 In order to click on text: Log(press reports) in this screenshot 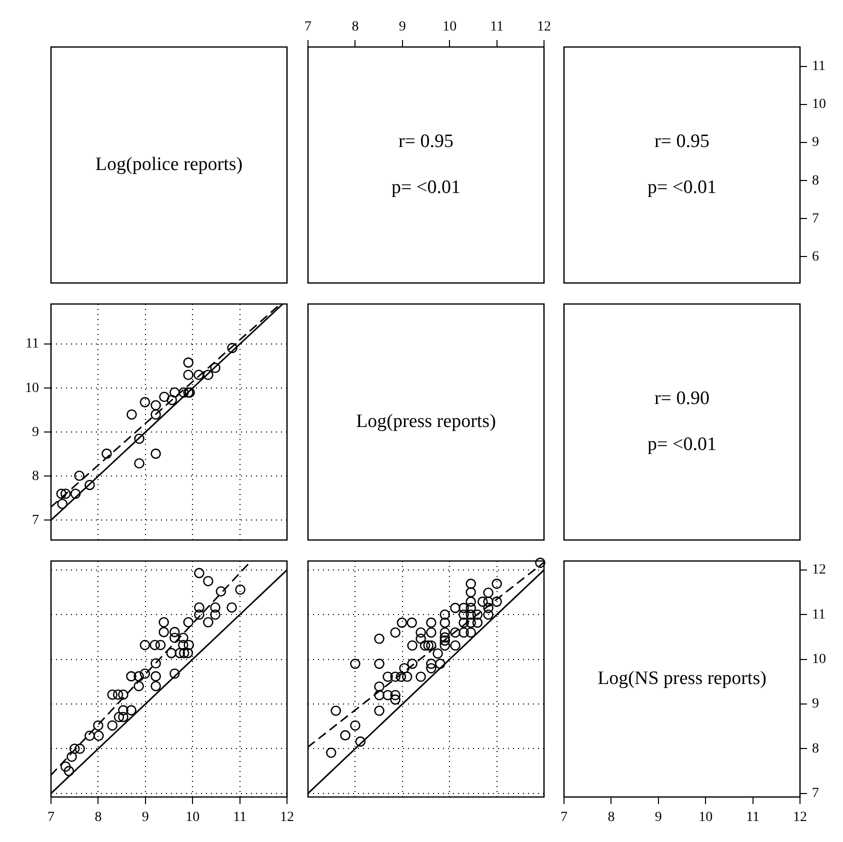, I will do `click(426, 422)`.